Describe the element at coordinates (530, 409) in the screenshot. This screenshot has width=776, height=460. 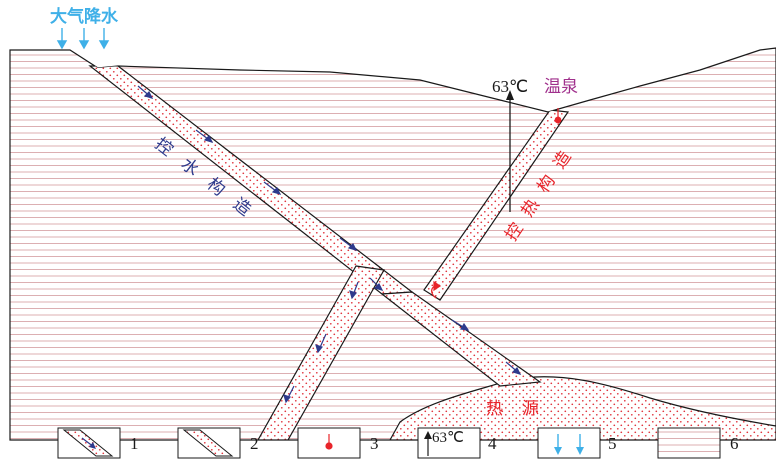
I see `heat-source-char: 源` at that location.